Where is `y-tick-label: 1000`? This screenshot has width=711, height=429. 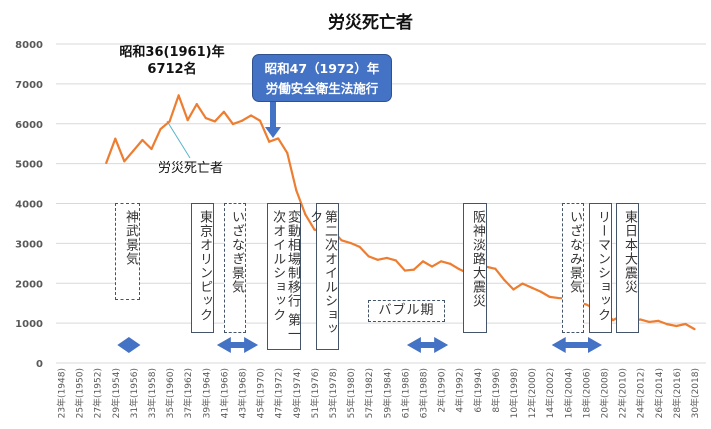
y-tick-label: 1000 is located at coordinates (29, 324).